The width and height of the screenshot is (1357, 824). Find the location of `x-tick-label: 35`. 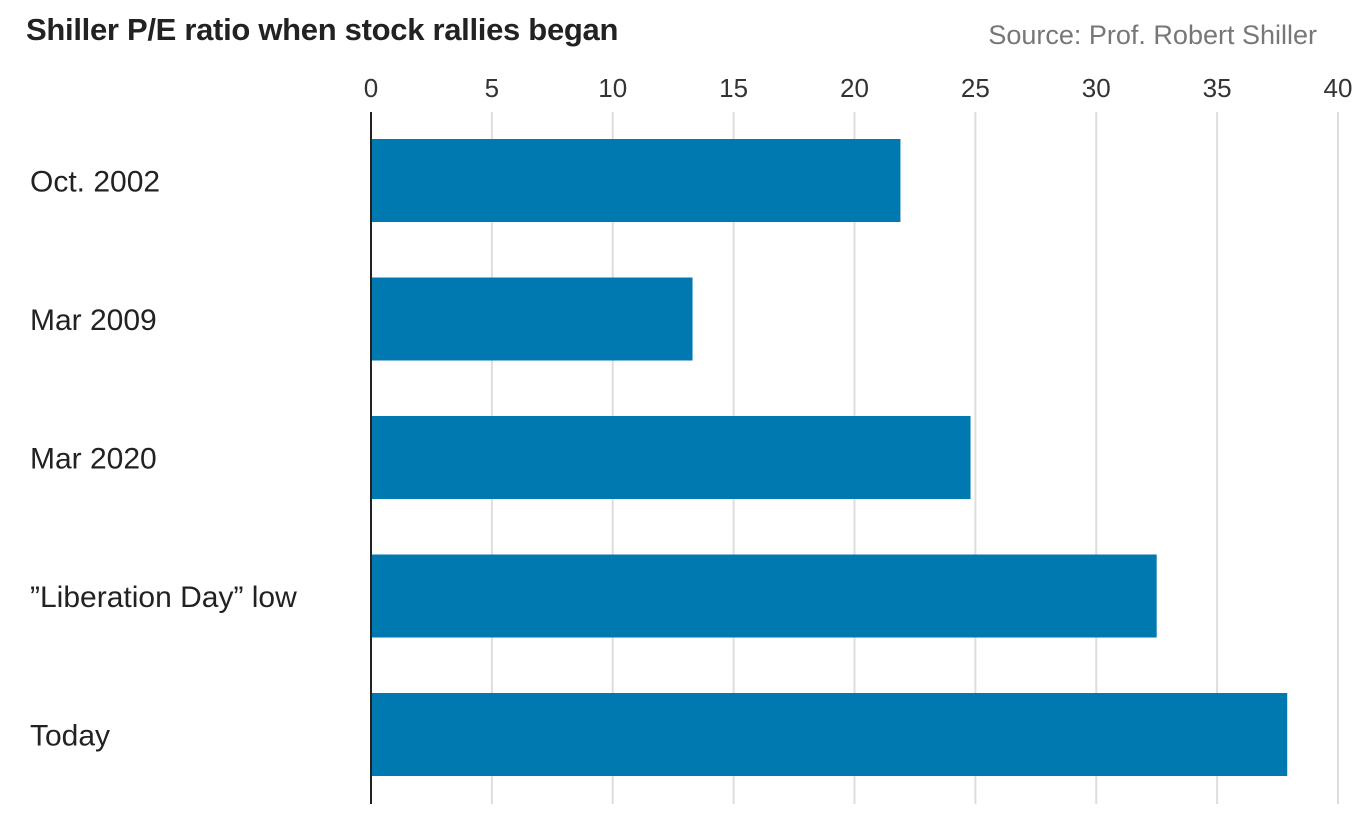

x-tick-label: 35 is located at coordinates (1217, 88).